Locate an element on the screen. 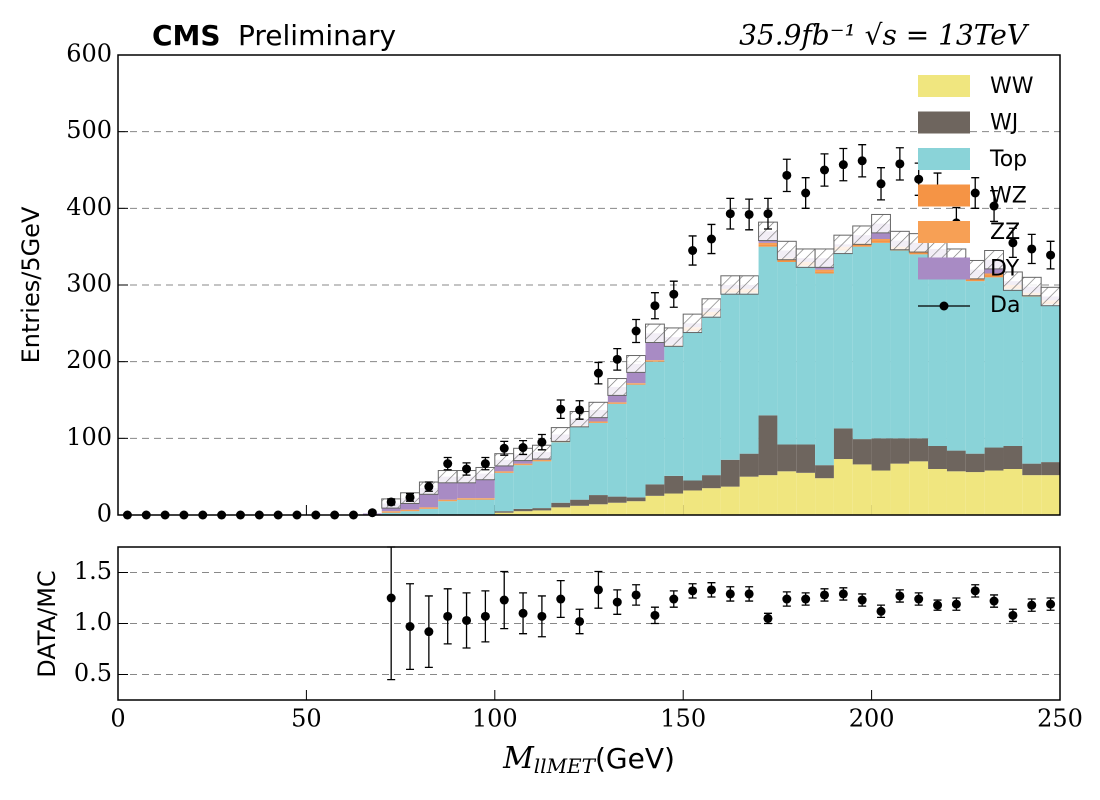  legend: WW WJ Top WZ ZZ DY Da is located at coordinates (976, 196).